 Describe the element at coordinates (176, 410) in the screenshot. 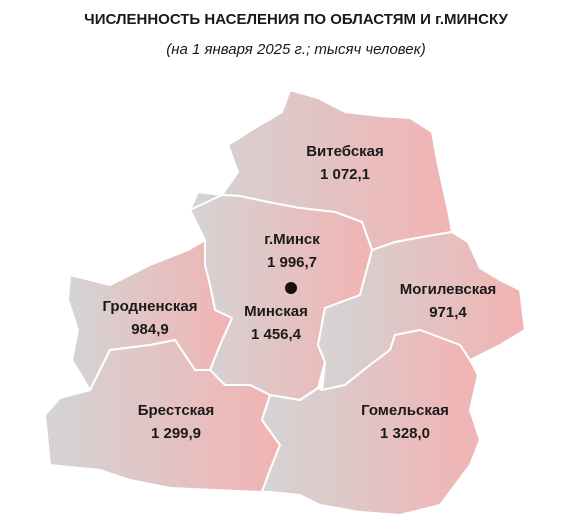

I see `region-name: Брестская` at that location.